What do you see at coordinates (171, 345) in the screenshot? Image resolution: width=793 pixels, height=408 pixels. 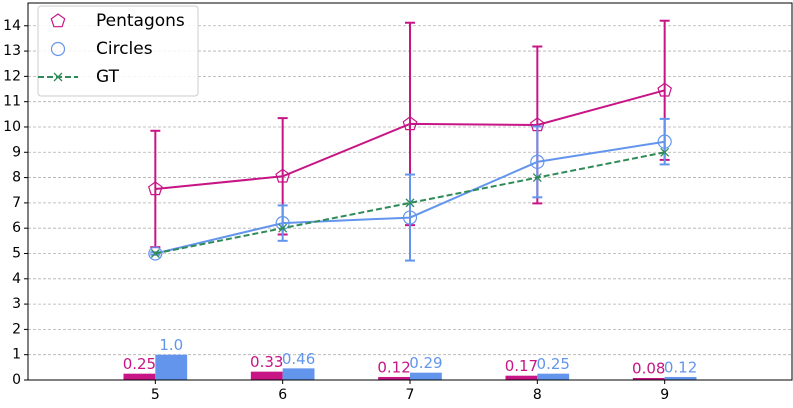 I see `bar-value-label: 1.0` at bounding box center [171, 345].